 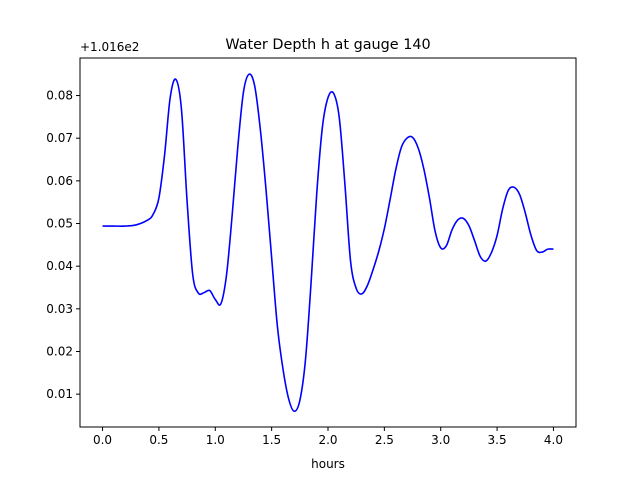 I want to click on x-tick-label: 4.0, so click(x=553, y=440).